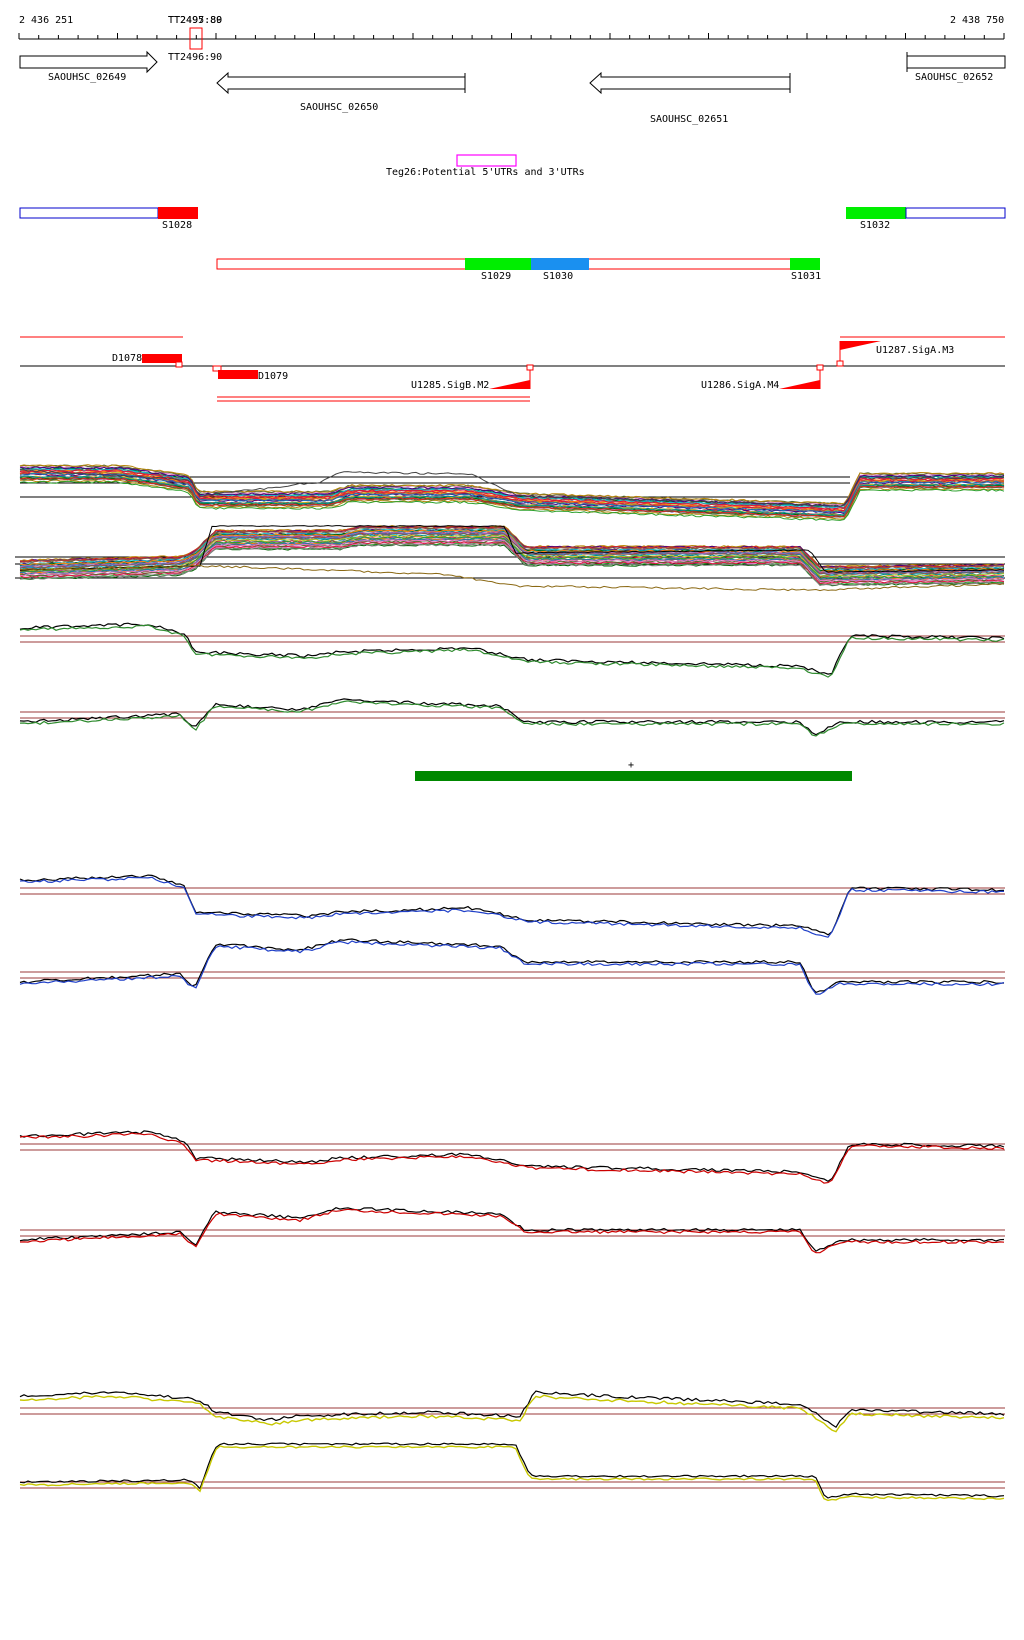  I want to click on ruler-marker-label-below: TT2496:90, so click(195, 57).